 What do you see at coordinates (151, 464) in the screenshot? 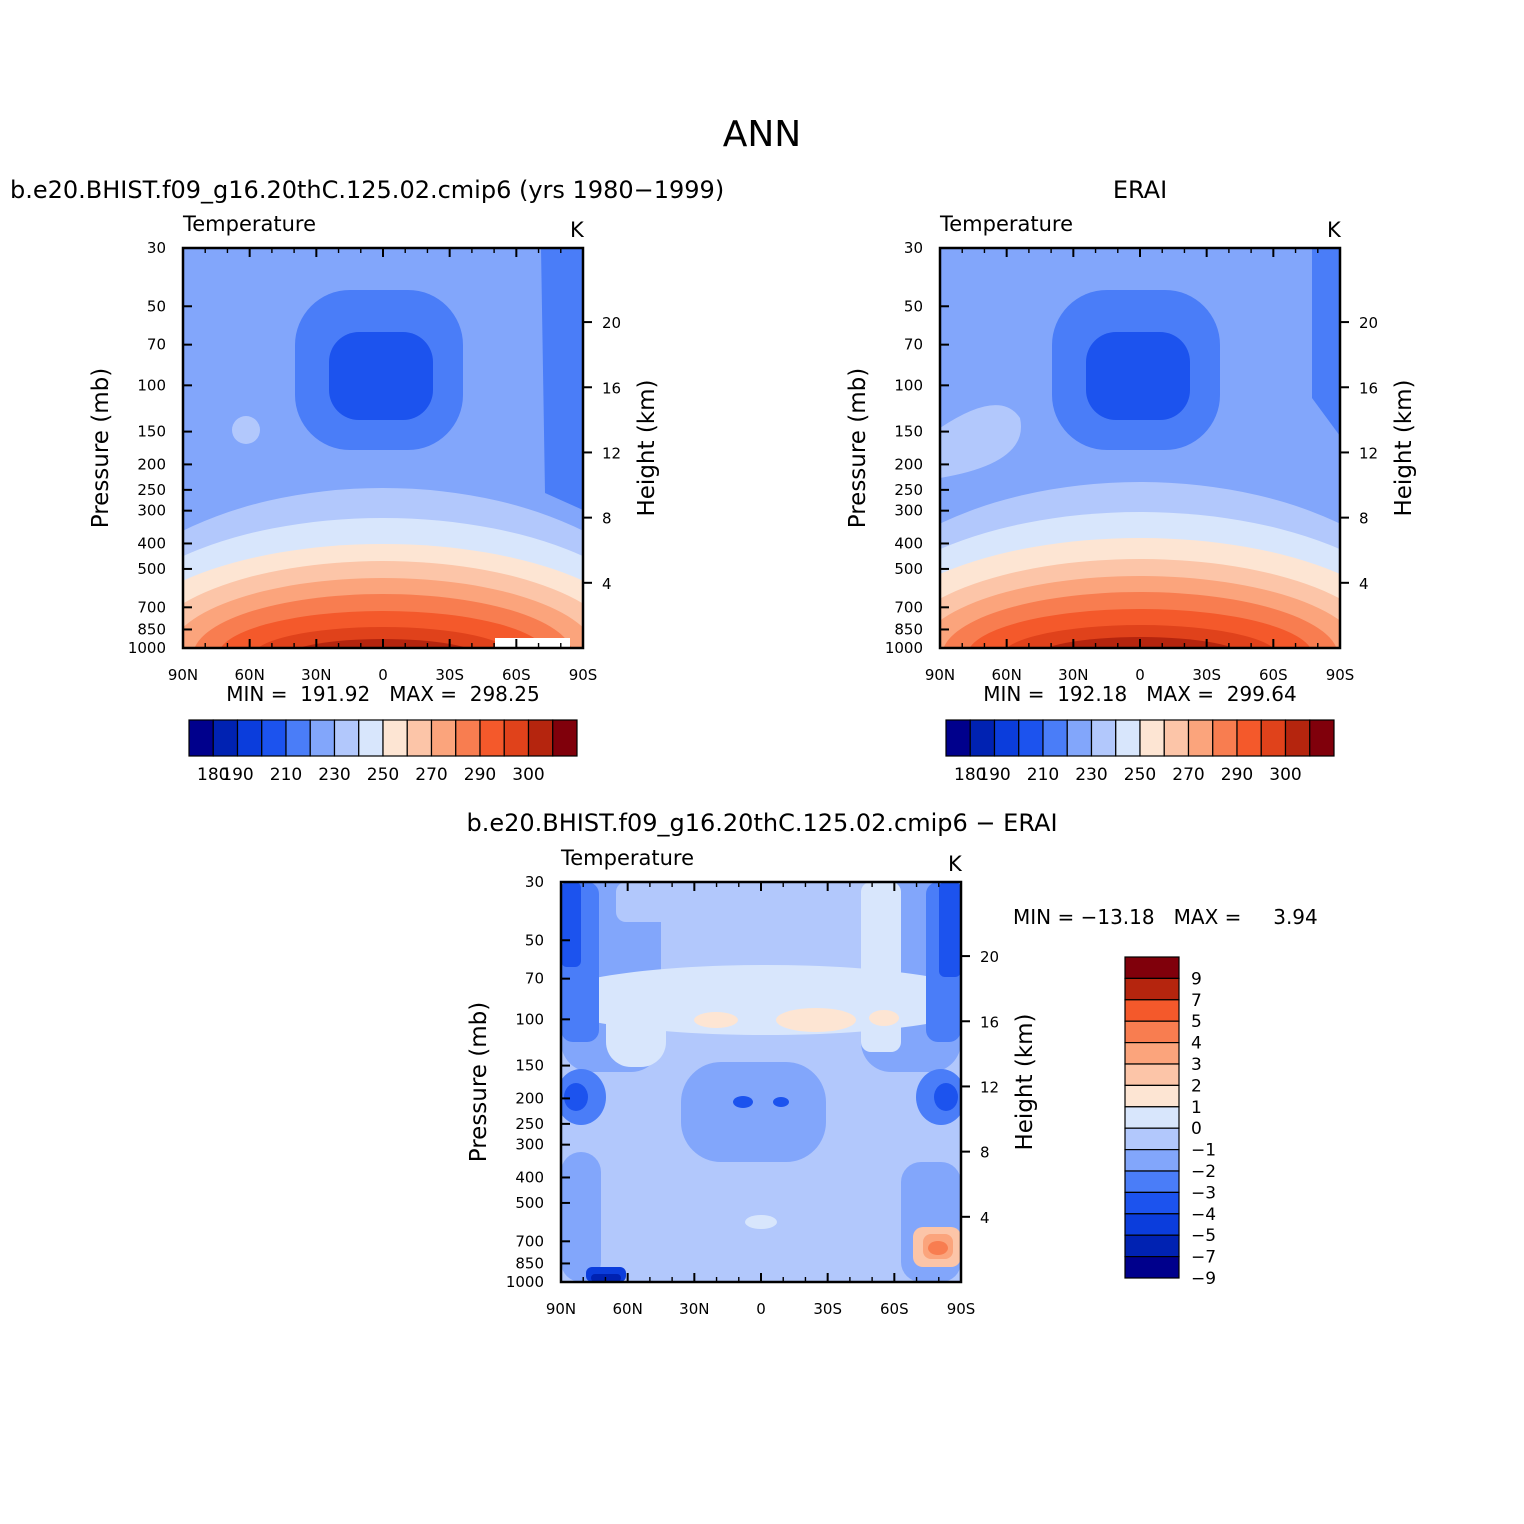
I see `y-tick-label: 200` at bounding box center [151, 464].